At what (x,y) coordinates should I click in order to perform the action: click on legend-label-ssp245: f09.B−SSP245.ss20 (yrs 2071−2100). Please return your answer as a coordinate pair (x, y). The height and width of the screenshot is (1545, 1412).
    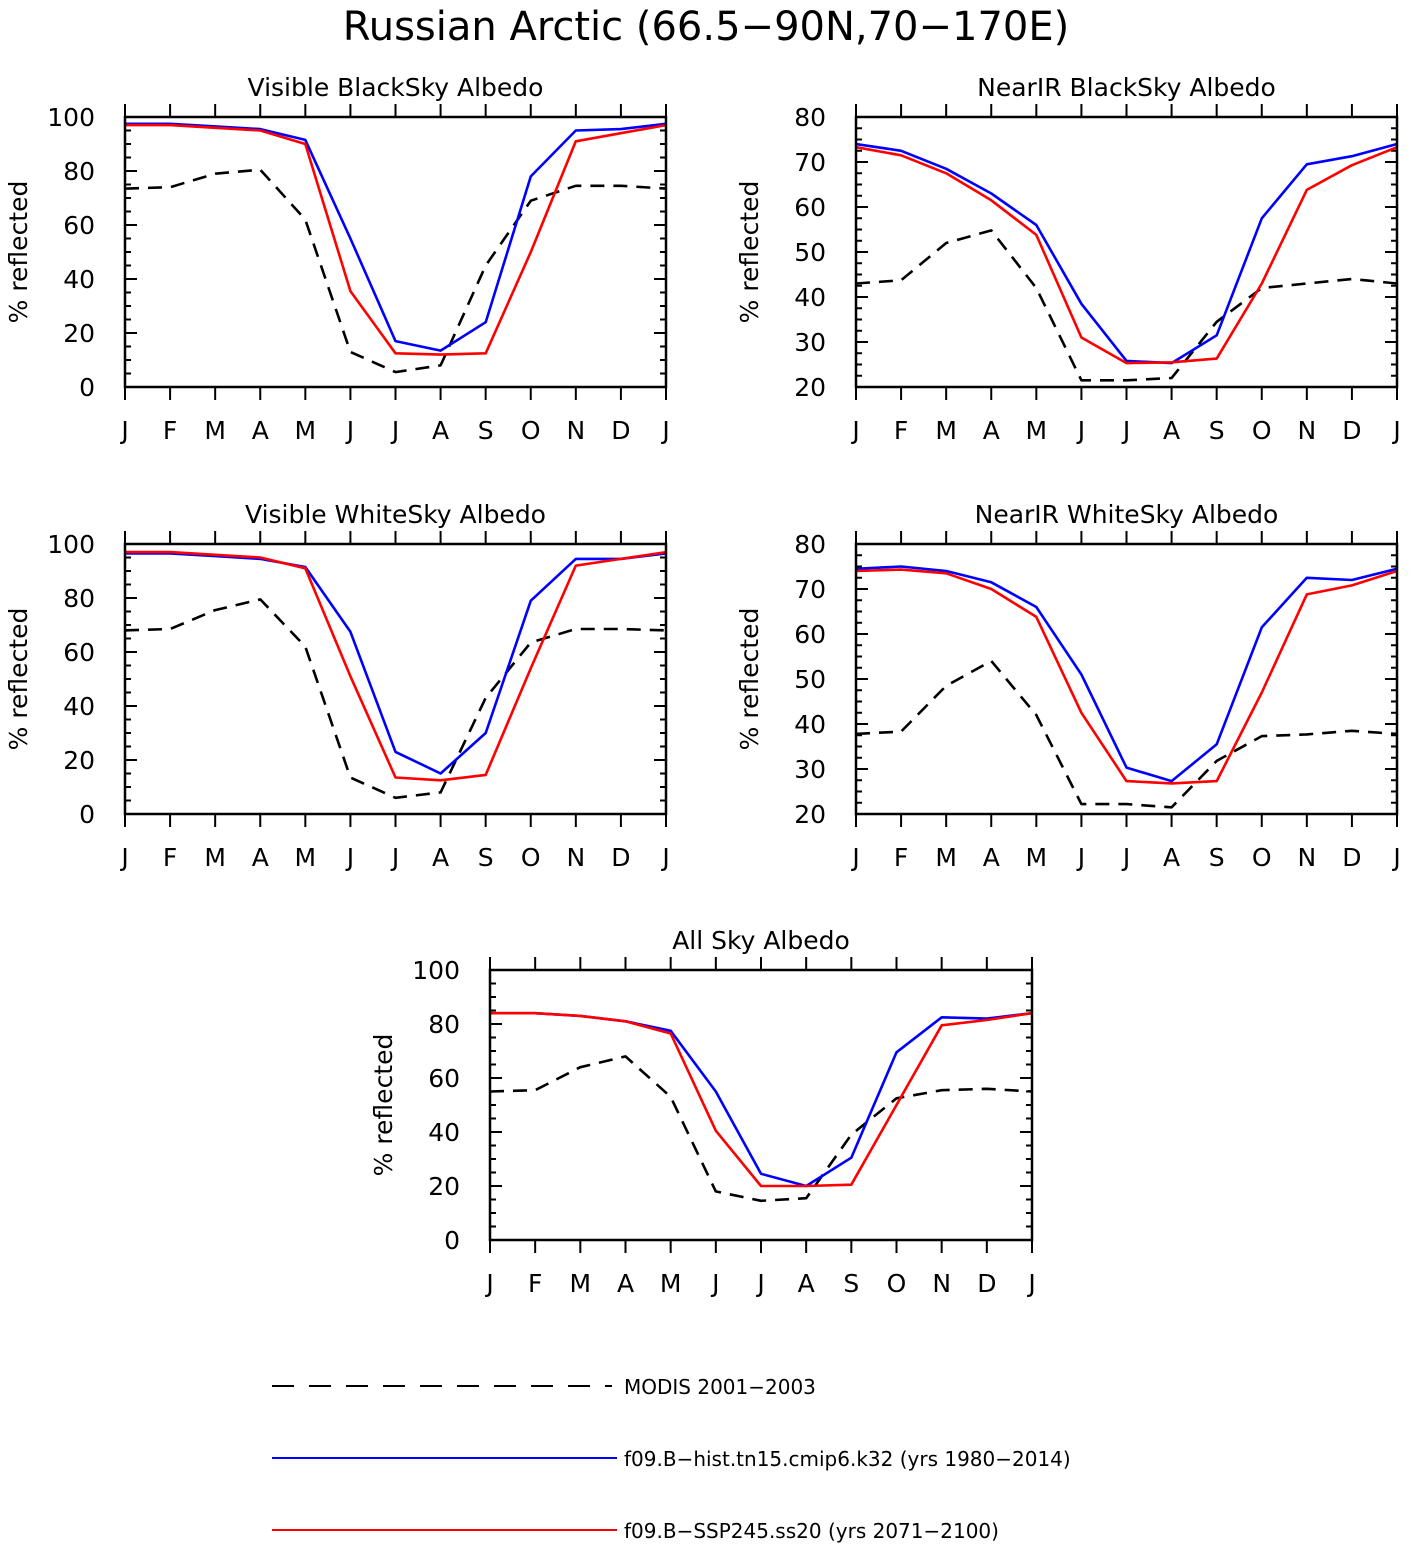
    Looking at the image, I should click on (811, 1531).